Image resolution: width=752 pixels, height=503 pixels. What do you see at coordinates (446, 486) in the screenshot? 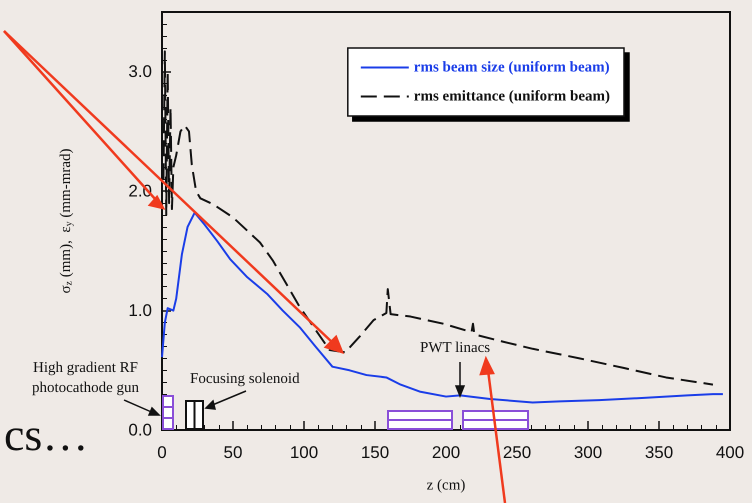
I see `x-axis-title: z (cm)` at bounding box center [446, 486].